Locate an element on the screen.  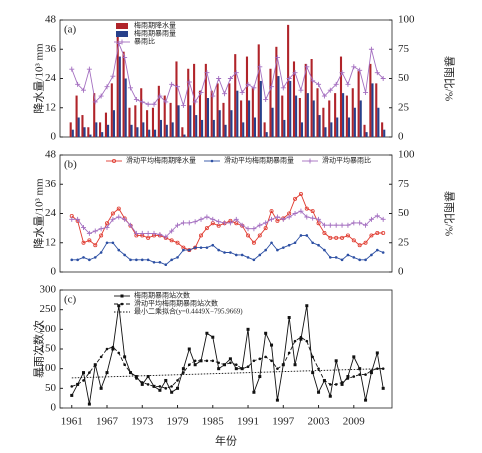
y-tick-label: 300 is located at coordinates (48, 290).